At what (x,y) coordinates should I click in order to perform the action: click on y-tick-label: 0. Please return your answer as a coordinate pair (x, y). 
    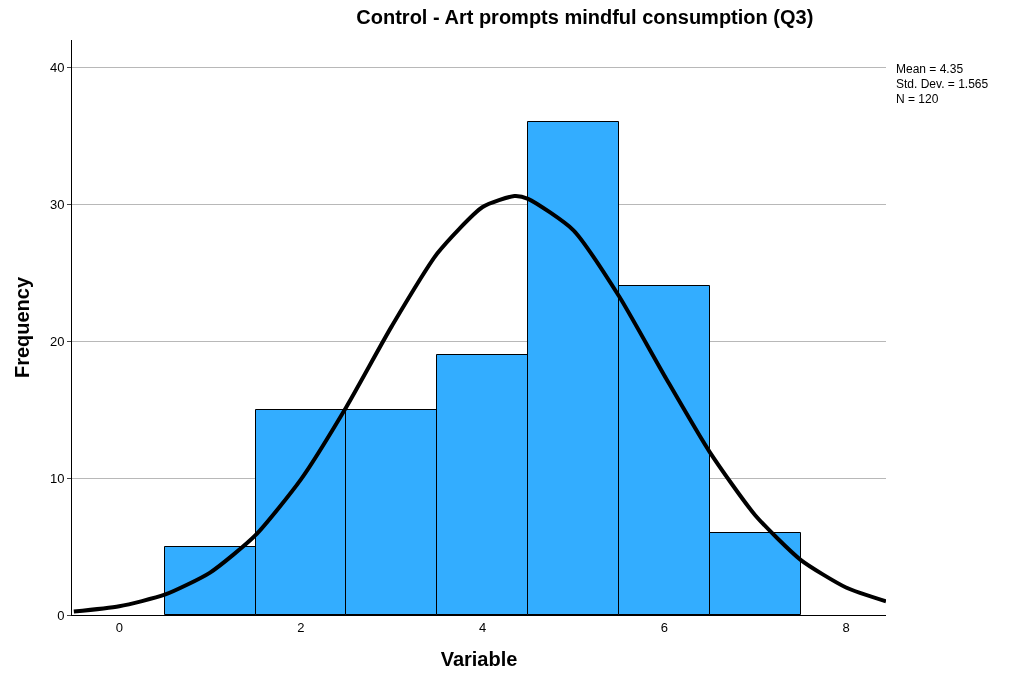
    Looking at the image, I should click on (61, 615).